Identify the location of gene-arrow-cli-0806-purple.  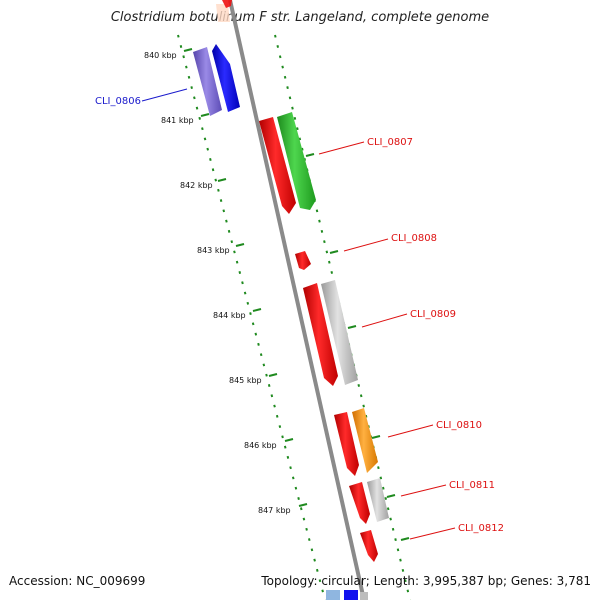
(207, 81).